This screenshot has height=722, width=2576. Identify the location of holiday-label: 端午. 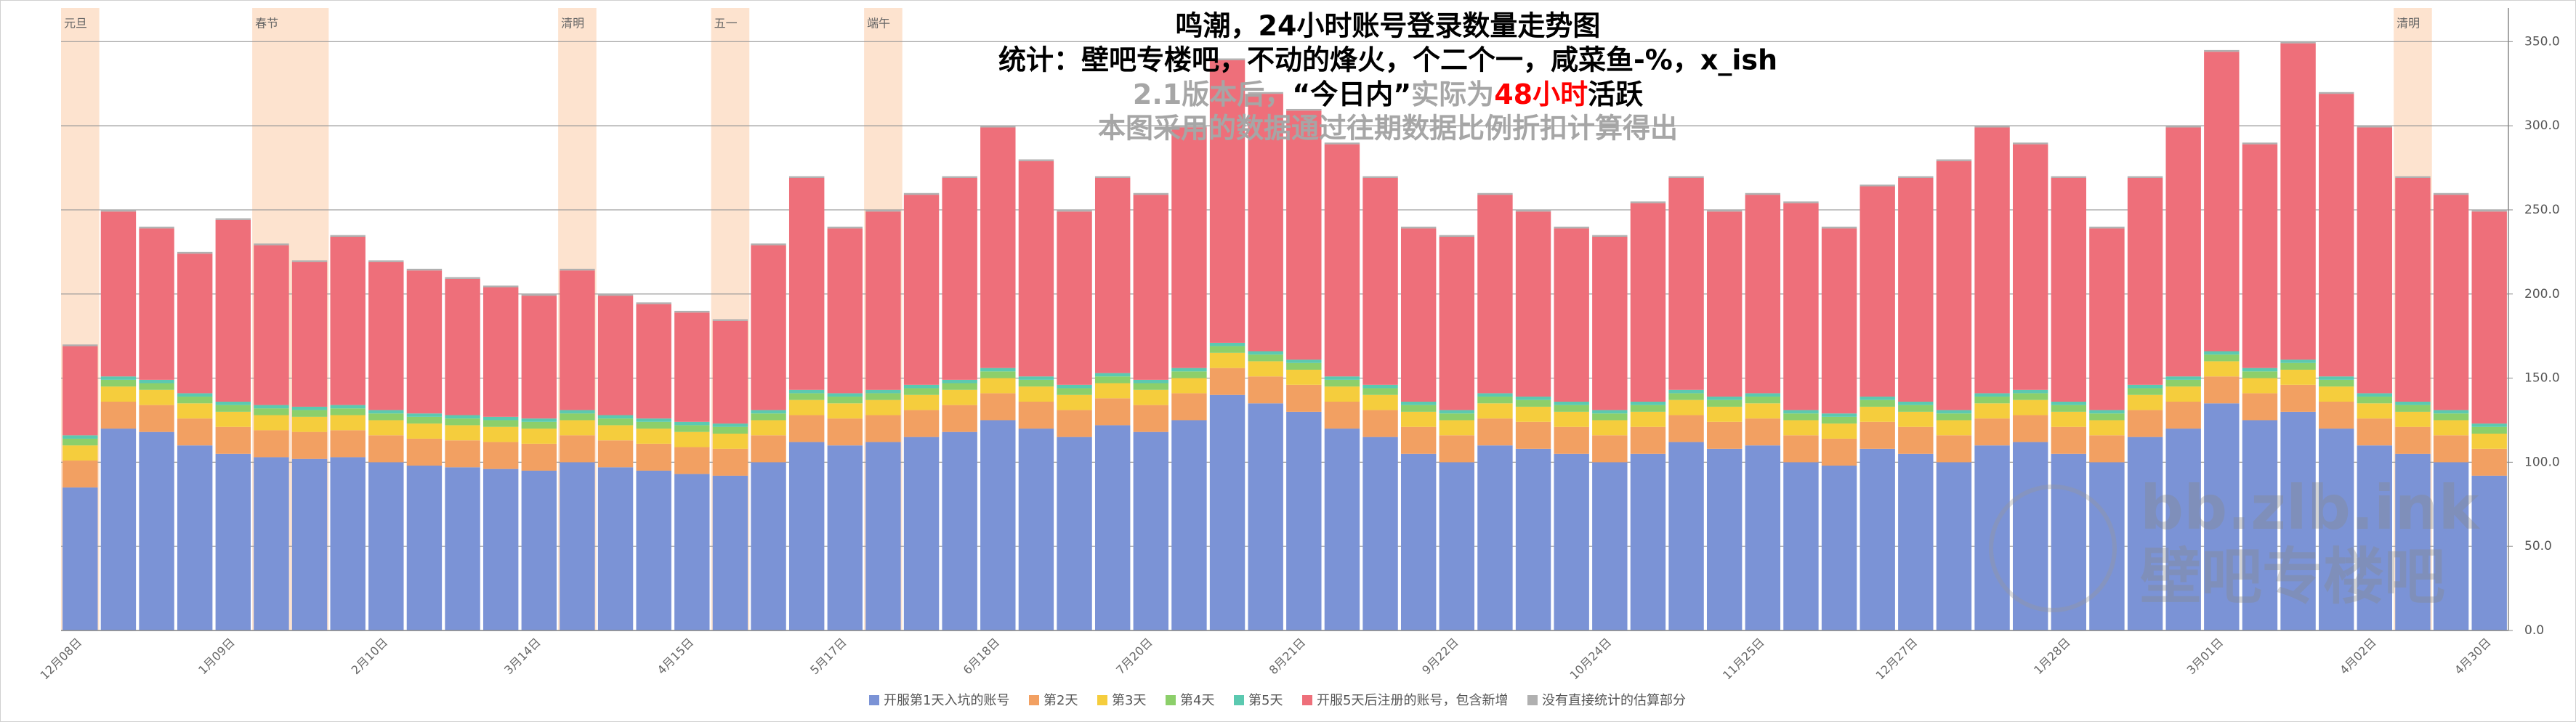
(879, 24).